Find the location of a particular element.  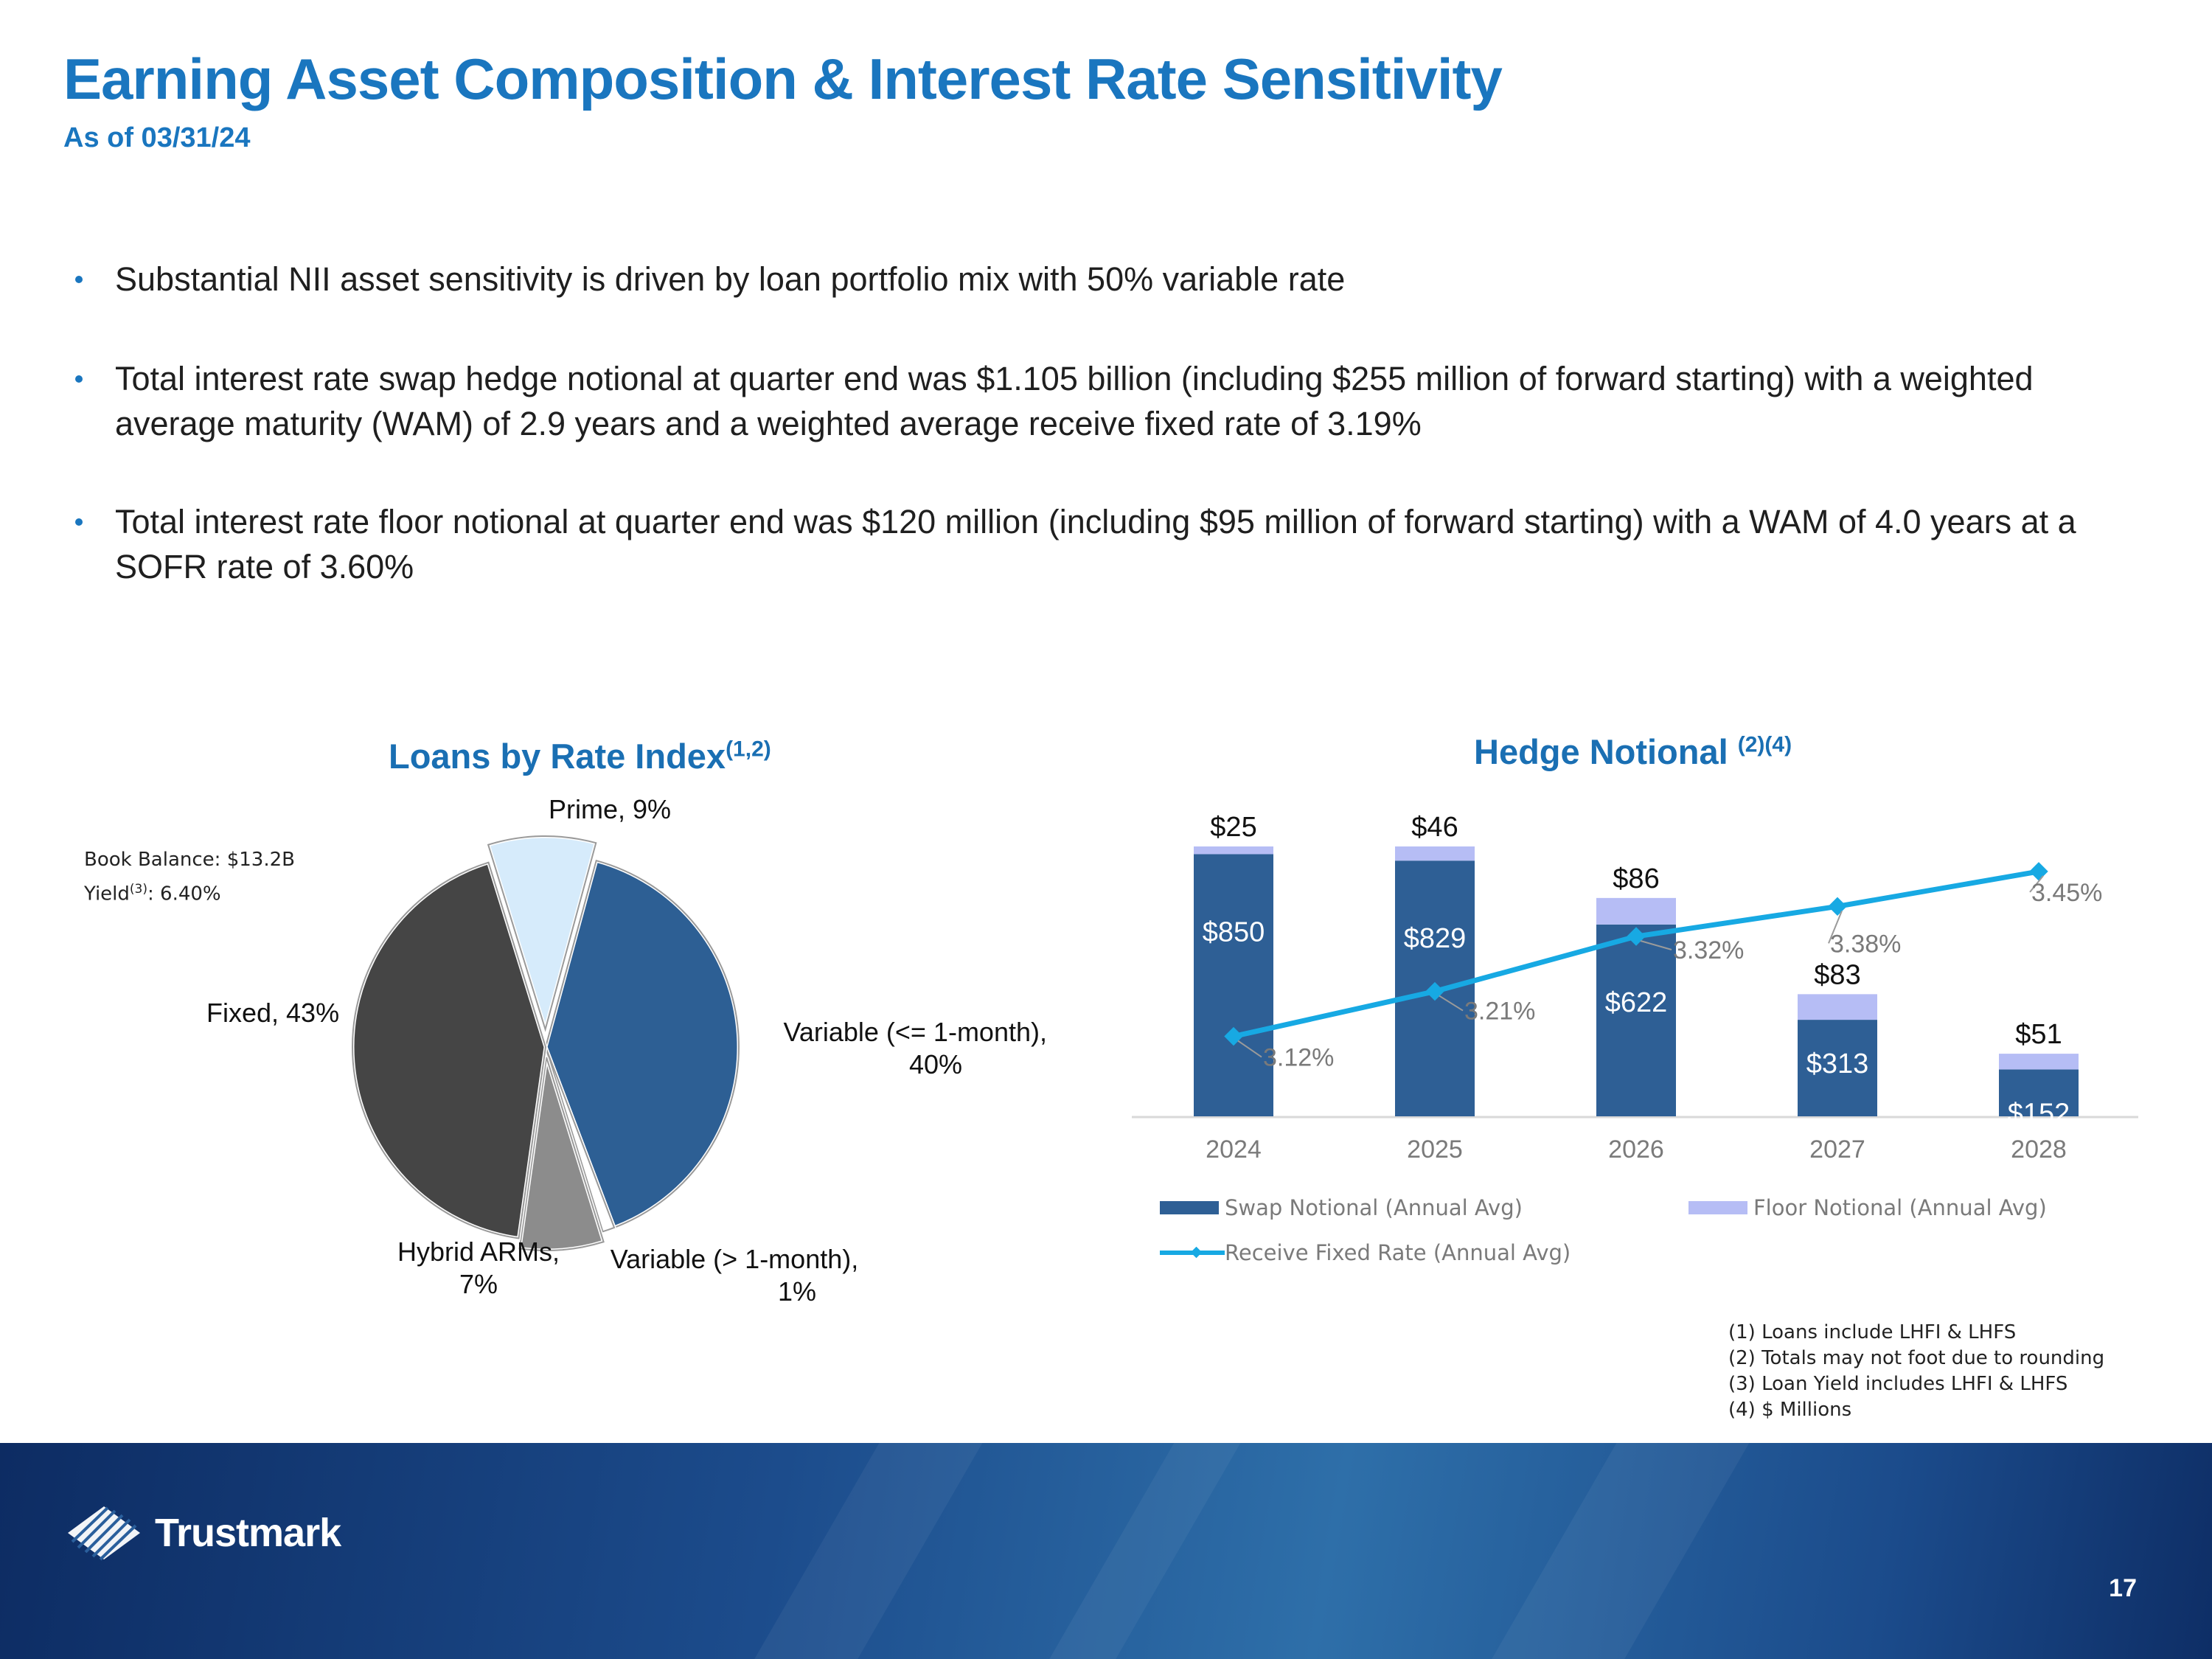

pie-chart-title-sup: (1,2) is located at coordinates (748, 749).